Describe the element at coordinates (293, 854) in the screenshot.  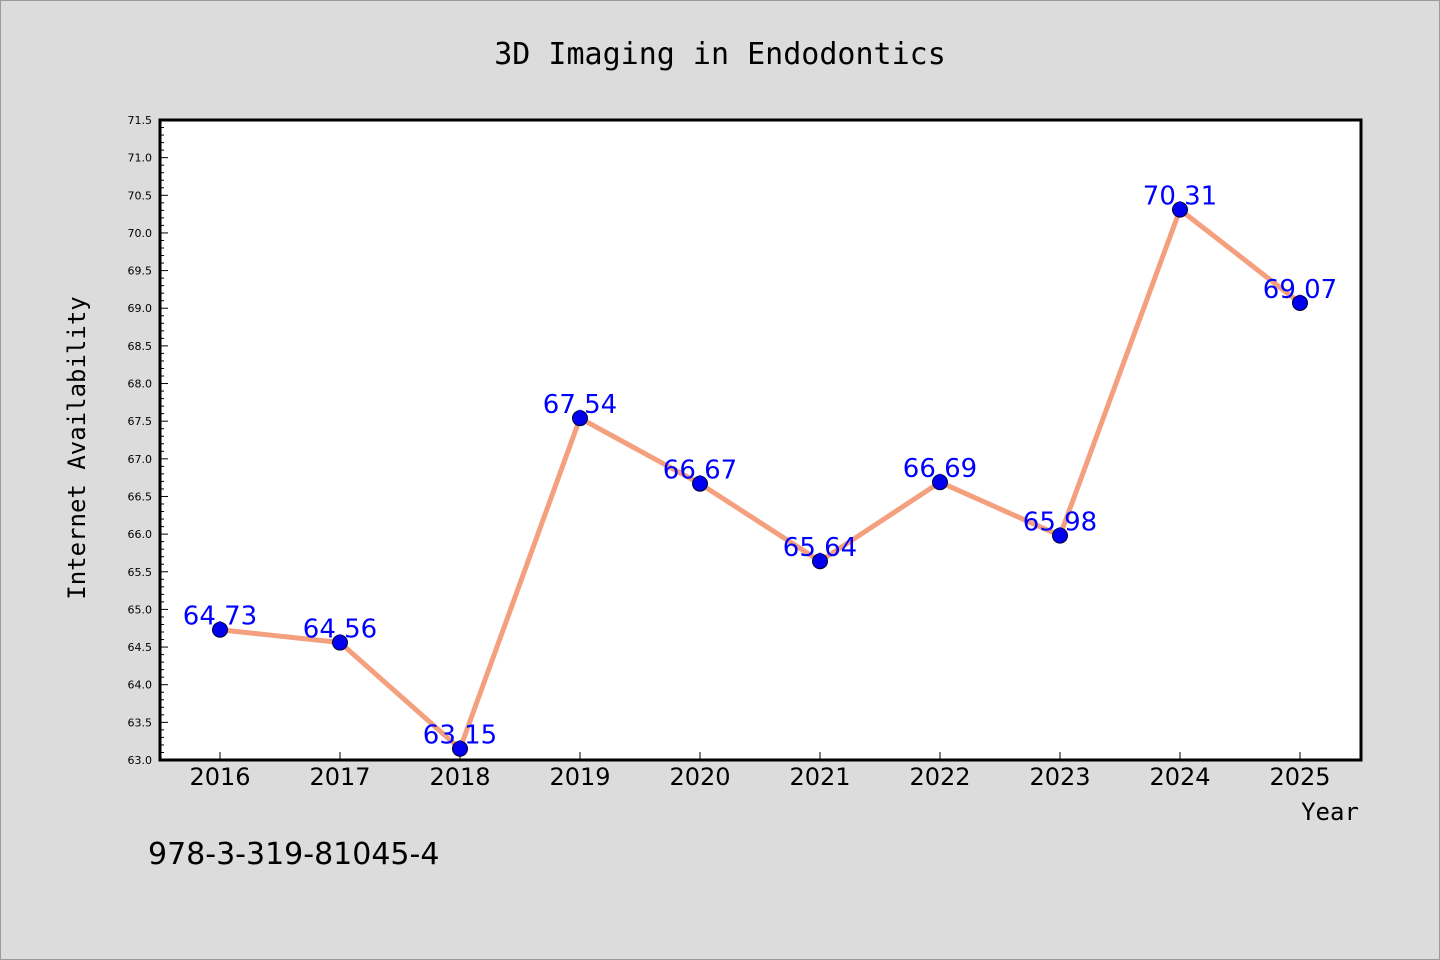
I see `isbn-annotation: 978-3-319-81045-4` at that location.